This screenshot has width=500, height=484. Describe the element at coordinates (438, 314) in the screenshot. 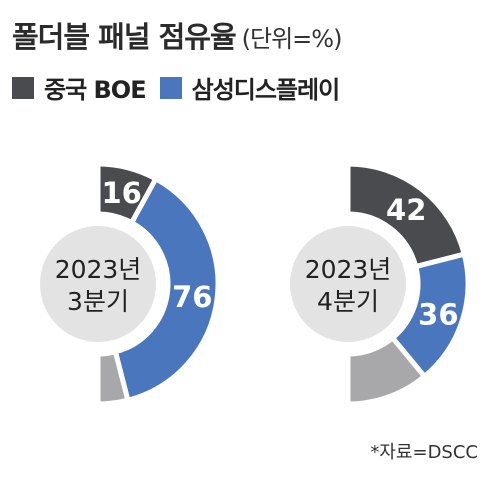

I see `slice-label-samsung-2: 36` at that location.